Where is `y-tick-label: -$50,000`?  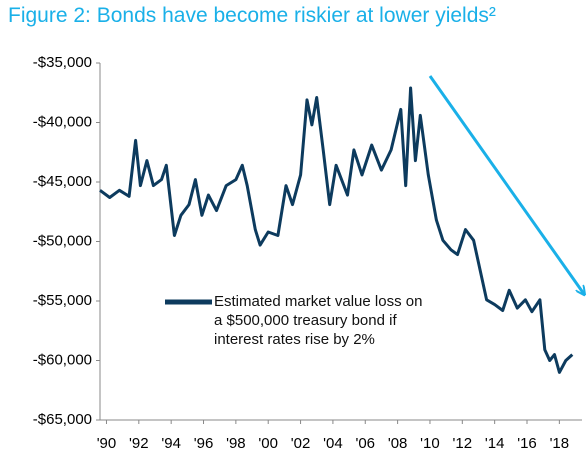
y-tick-label: -$50,000 is located at coordinates (62, 240).